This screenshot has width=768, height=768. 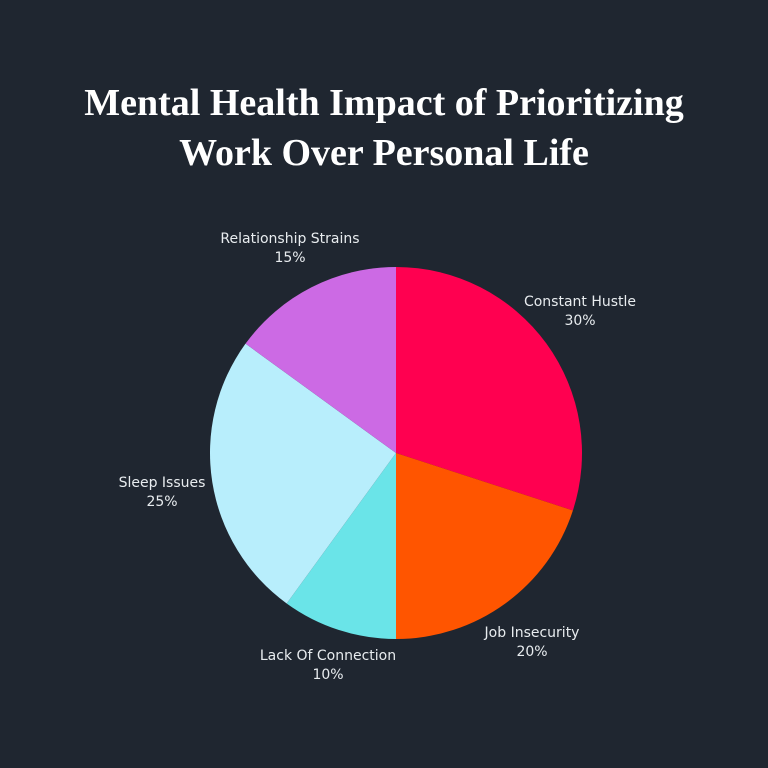 I want to click on slice-value-label: 30%, so click(x=579, y=321).